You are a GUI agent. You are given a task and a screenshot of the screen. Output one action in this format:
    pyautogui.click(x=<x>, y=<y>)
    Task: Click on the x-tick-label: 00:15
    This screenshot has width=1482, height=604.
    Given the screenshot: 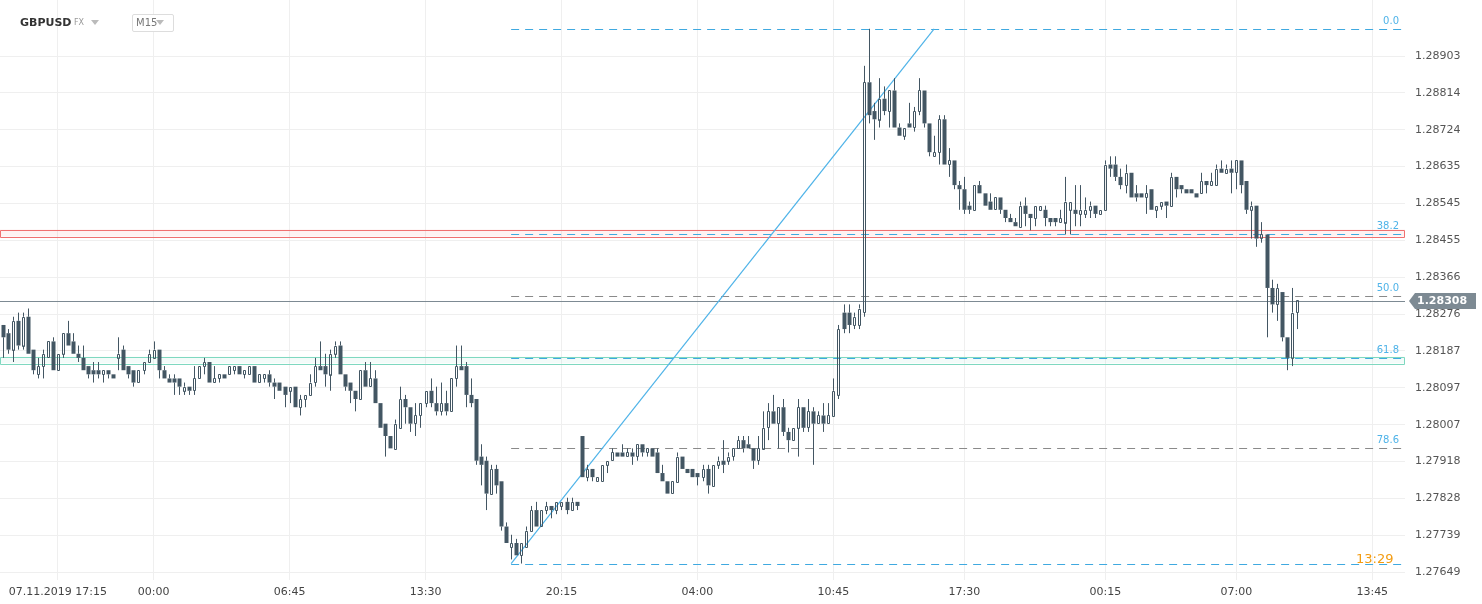 What is the action you would take?
    pyautogui.click(x=1105, y=592)
    